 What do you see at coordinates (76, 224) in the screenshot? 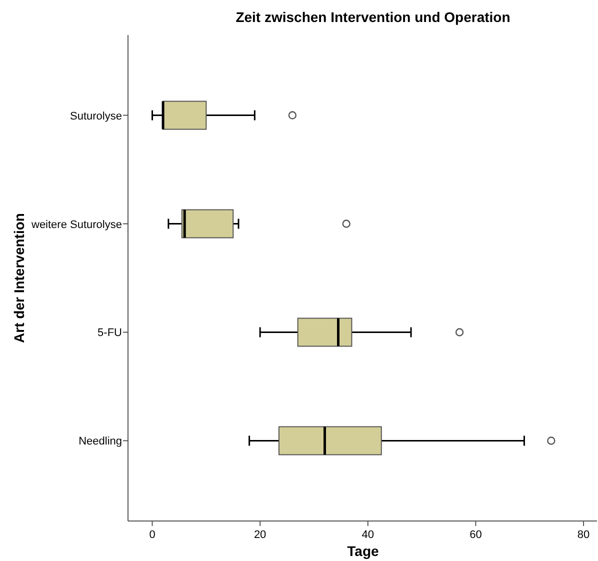
I see `y-tick-label: weitere Suturolyse` at bounding box center [76, 224].